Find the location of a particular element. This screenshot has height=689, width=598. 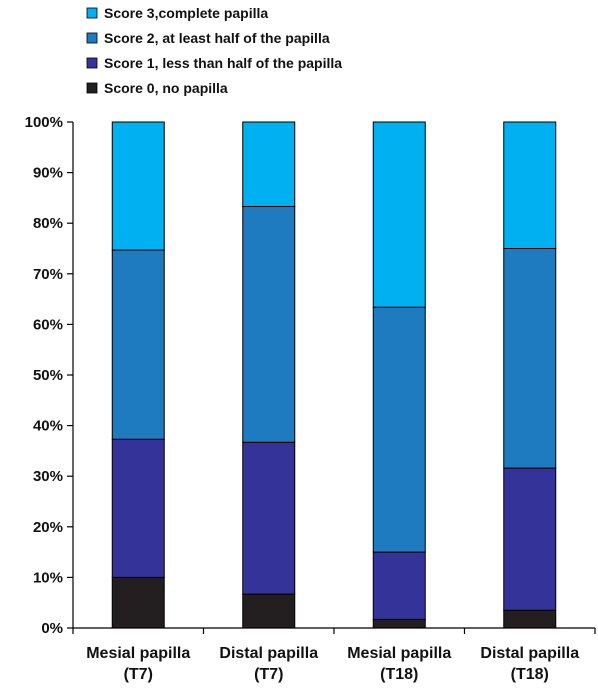

y-tick-label: 60% is located at coordinates (48, 324).